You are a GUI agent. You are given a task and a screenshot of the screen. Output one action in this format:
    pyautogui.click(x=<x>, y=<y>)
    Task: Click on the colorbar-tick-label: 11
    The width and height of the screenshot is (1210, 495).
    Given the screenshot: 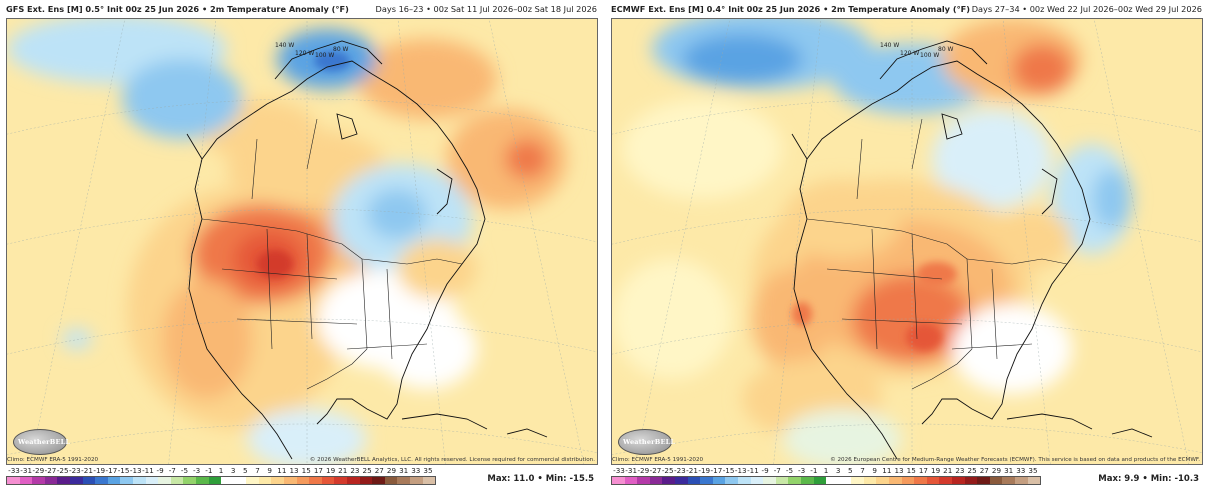 What is the action you would take?
    pyautogui.click(x=887, y=470)
    